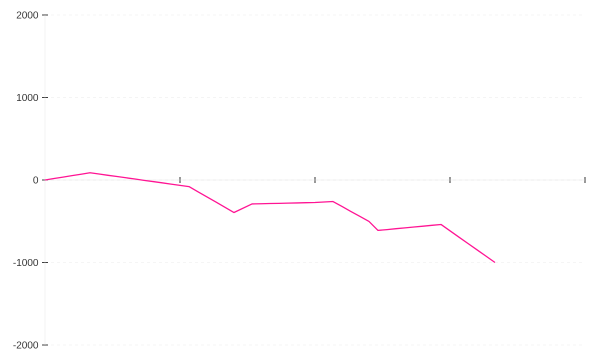  Describe the element at coordinates (35, 180) in the screenshot. I see `y-tick-label: 0` at that location.